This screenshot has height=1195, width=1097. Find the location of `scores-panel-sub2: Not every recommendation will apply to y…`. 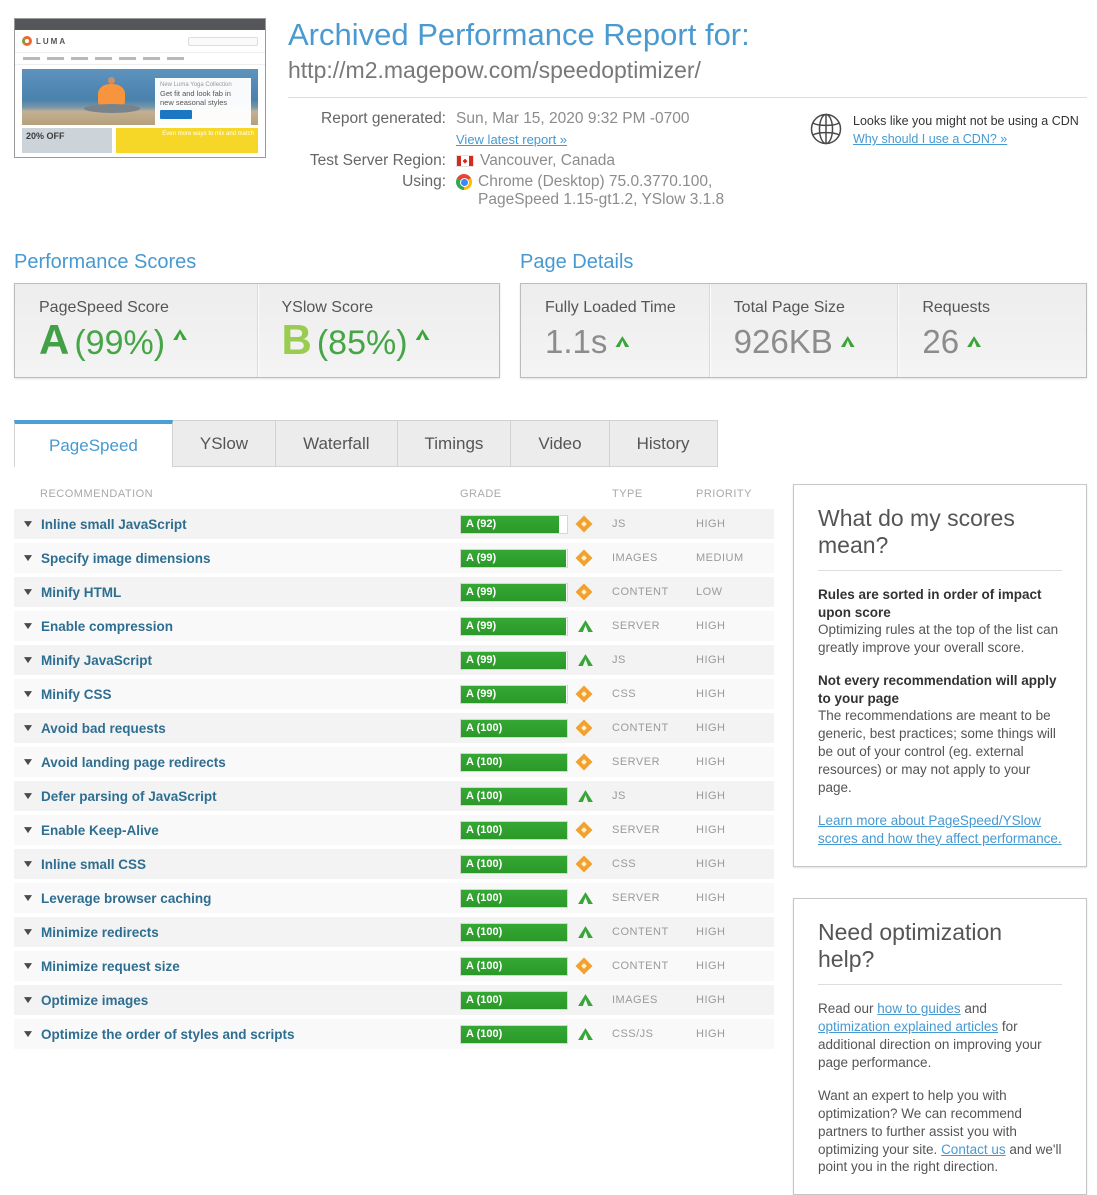

scores-panel-sub2: Not every recommendation will apply to y… is located at coordinates (937, 689).